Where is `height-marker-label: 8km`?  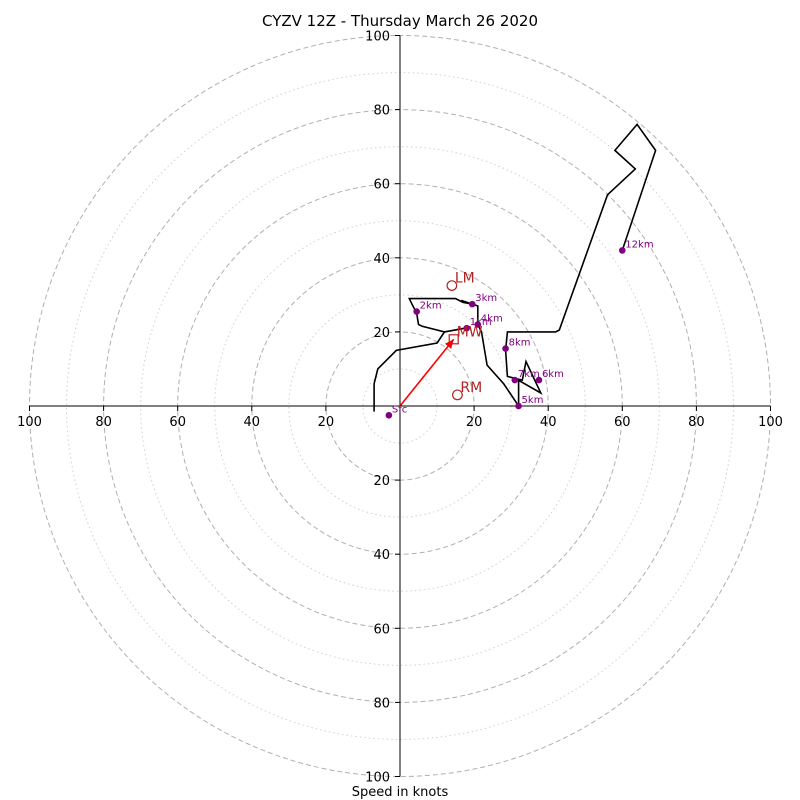
height-marker-label: 8km is located at coordinates (520, 343).